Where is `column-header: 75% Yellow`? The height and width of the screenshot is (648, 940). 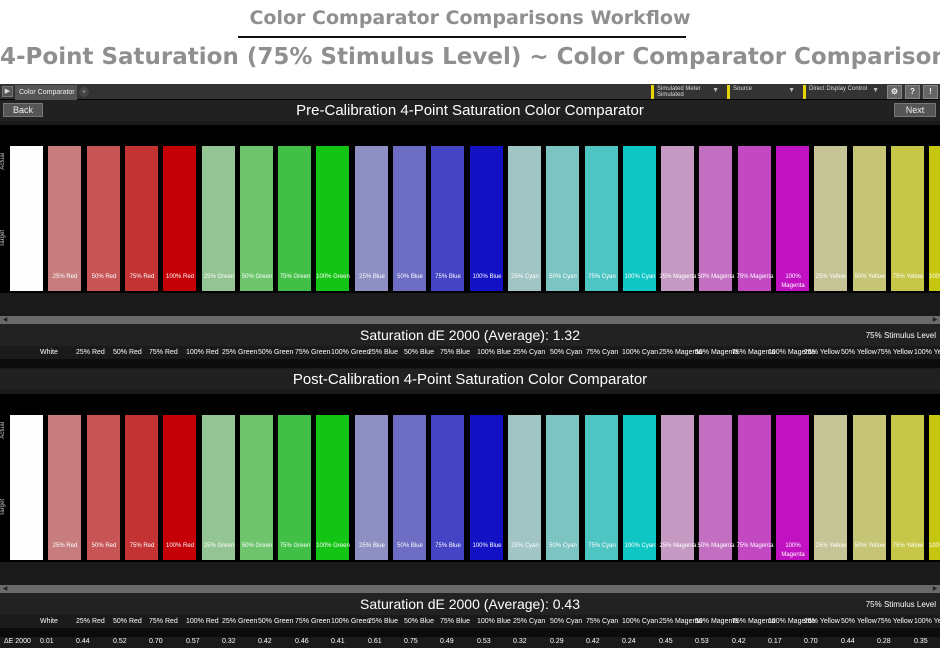 column-header: 75% Yellow is located at coordinates (895, 352).